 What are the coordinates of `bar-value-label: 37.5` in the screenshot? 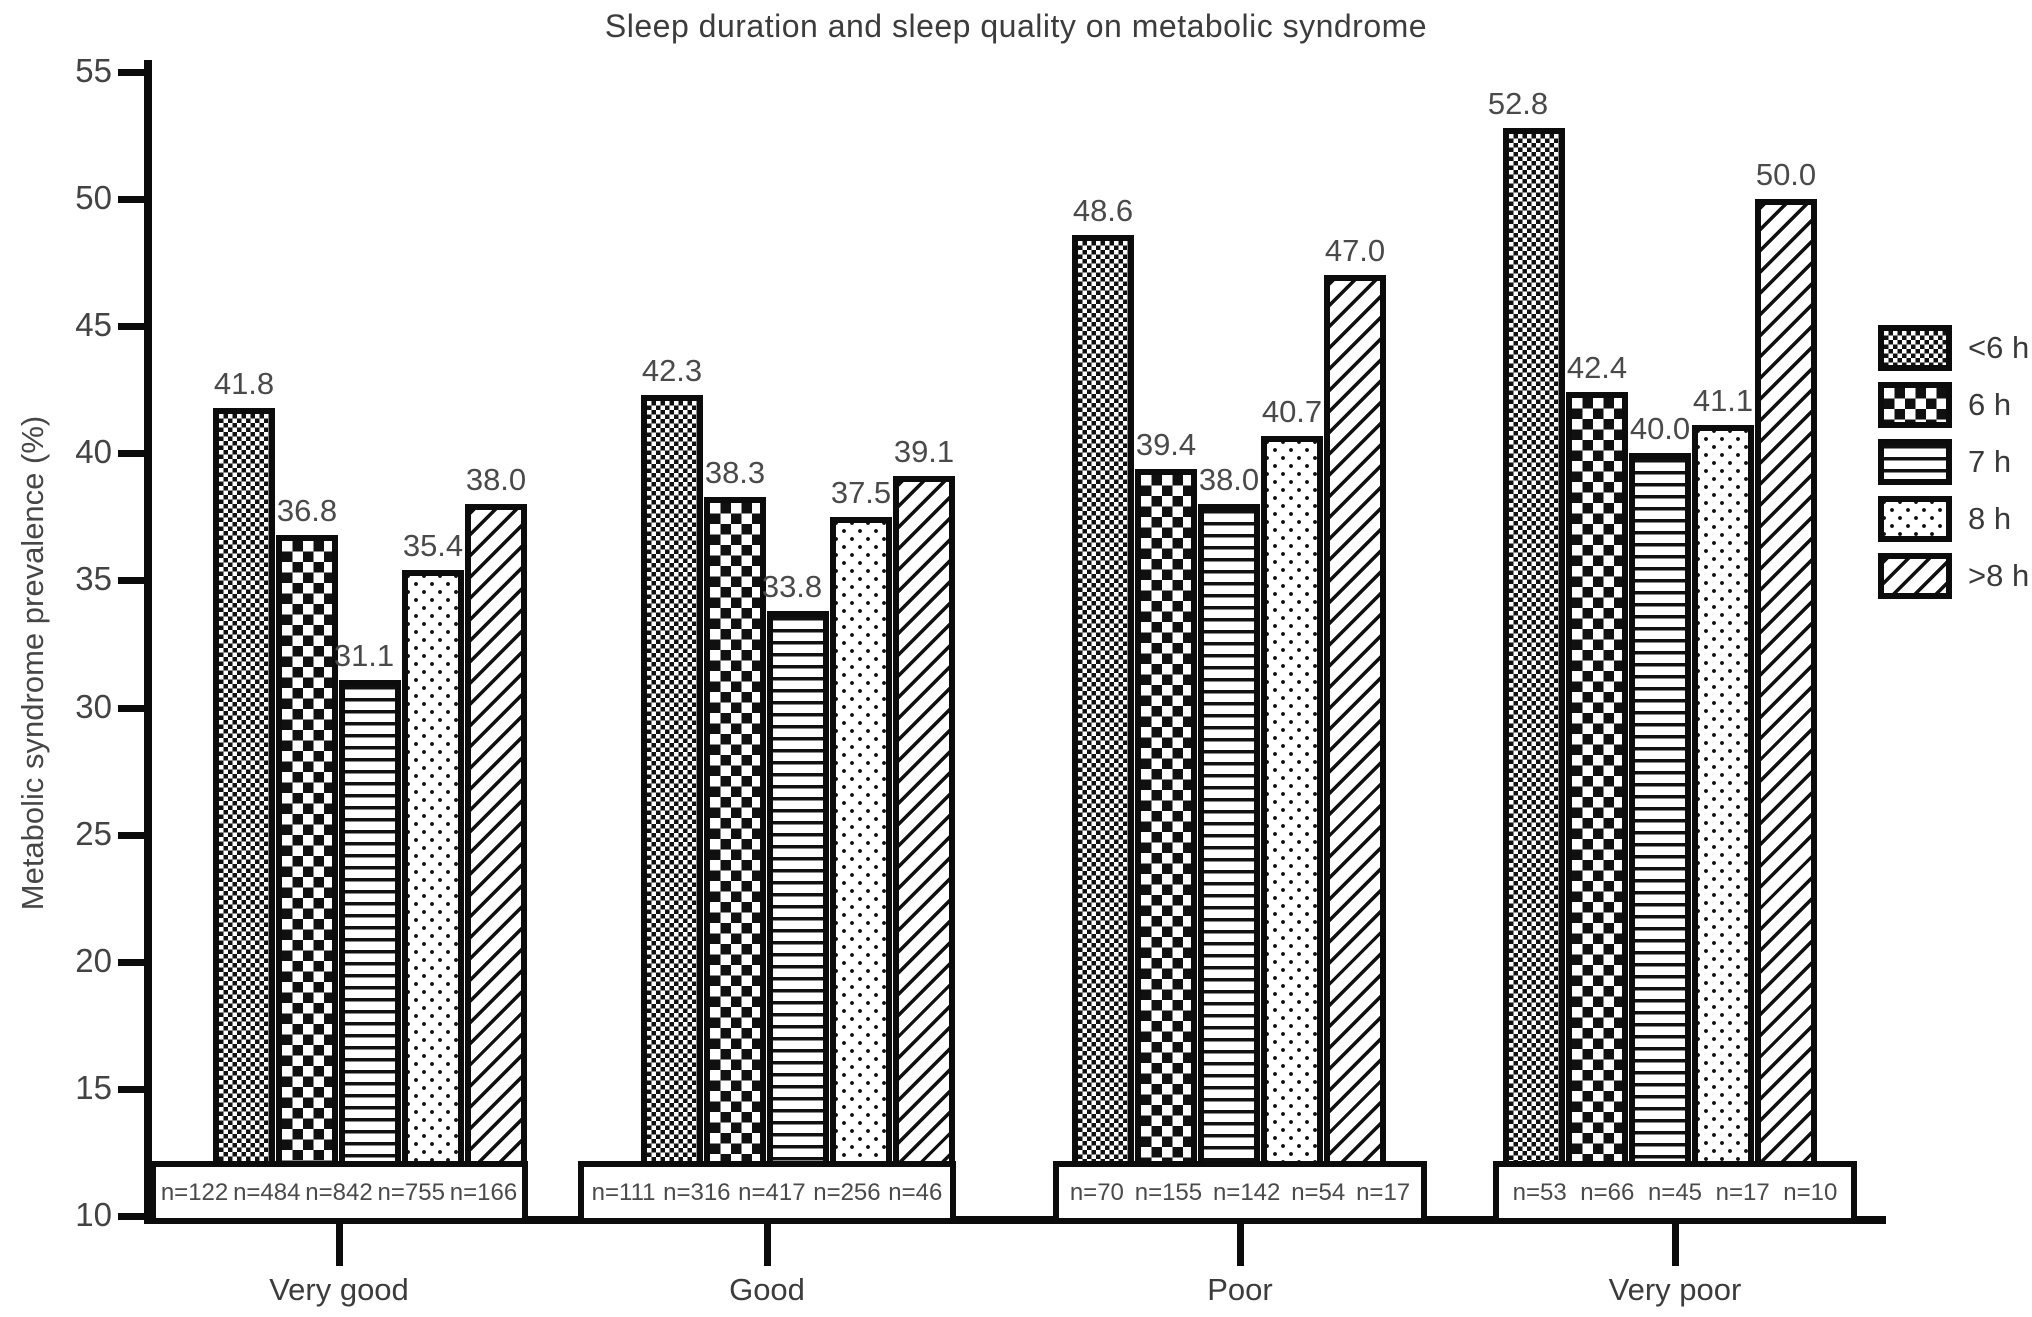 It's located at (861, 492).